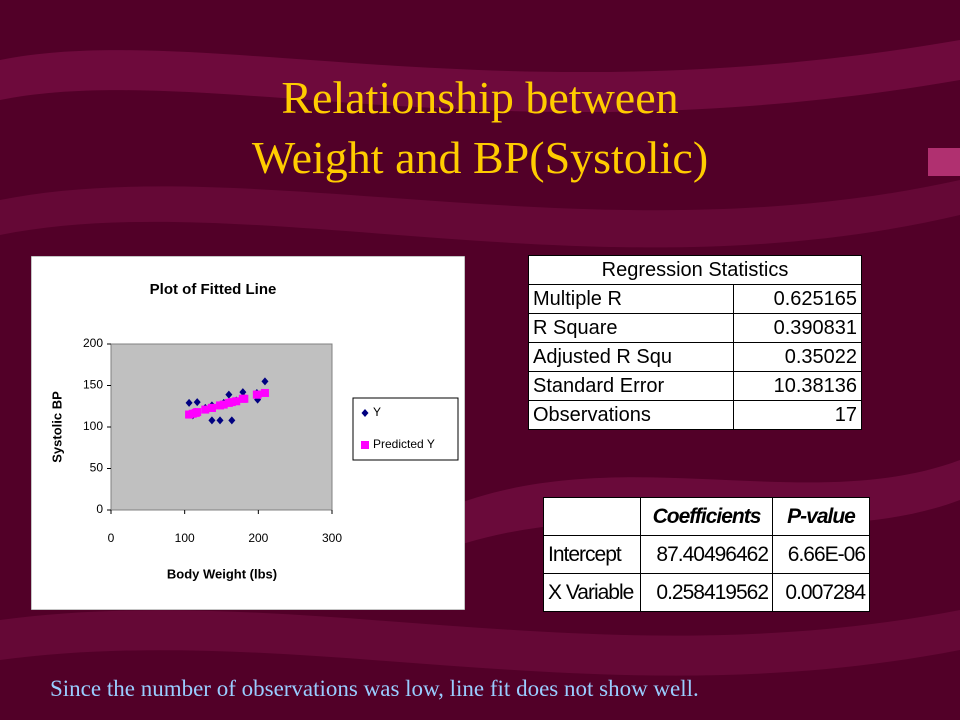  Describe the element at coordinates (592, 516) in the screenshot. I see `cell` at that location.